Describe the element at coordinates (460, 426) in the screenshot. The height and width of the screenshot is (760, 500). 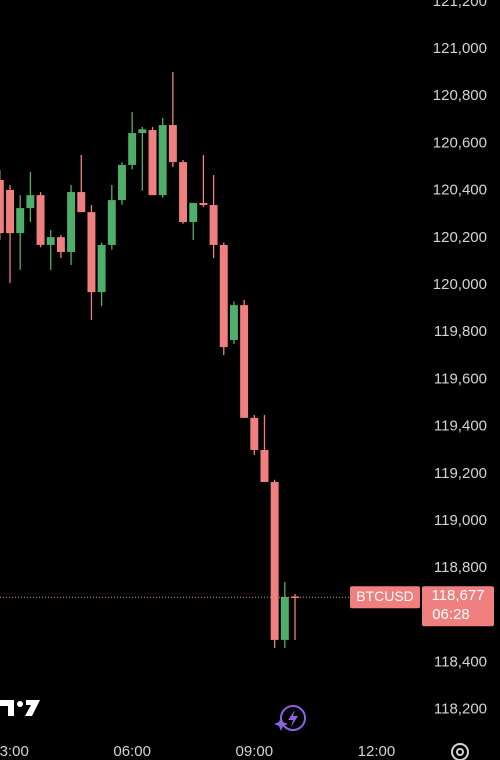
I see `y-tick-label: 119,400` at that location.